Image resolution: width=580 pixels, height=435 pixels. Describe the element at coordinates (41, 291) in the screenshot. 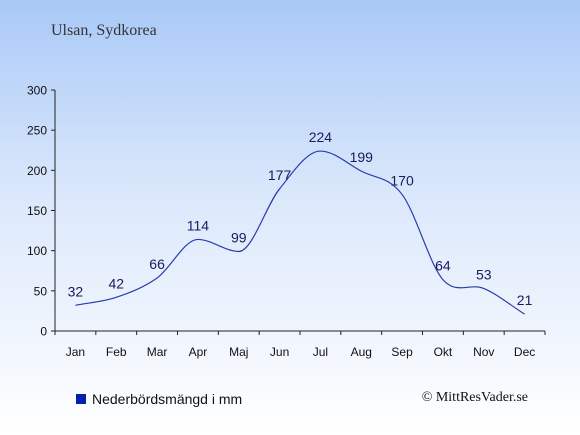

I see `y-tick-label: 50` at that location.